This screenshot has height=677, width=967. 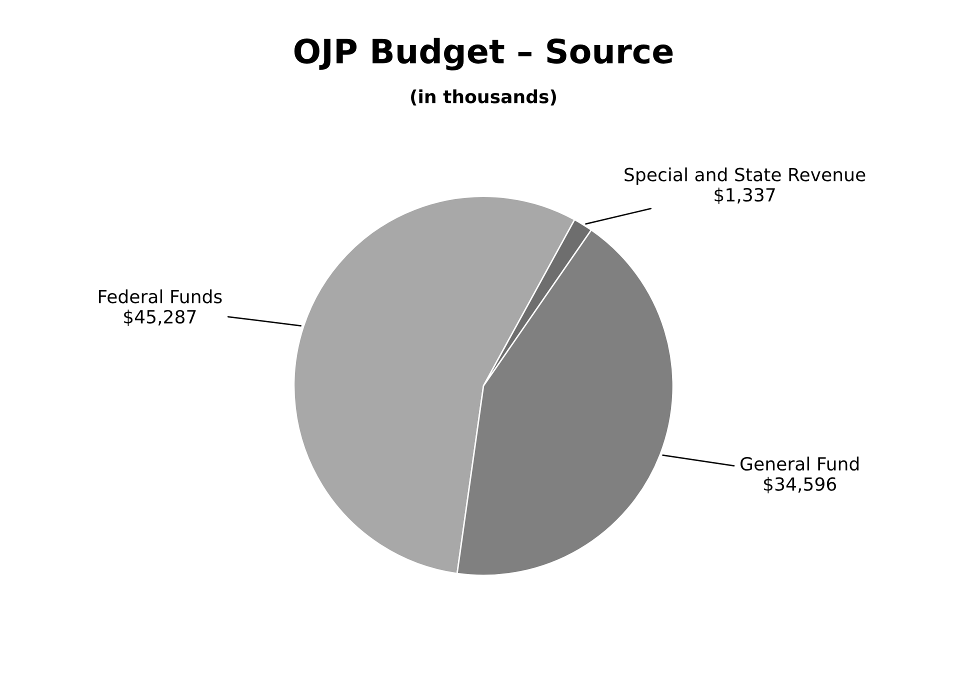 What do you see at coordinates (160, 318) in the screenshot?
I see `data-label: $45,287` at bounding box center [160, 318].